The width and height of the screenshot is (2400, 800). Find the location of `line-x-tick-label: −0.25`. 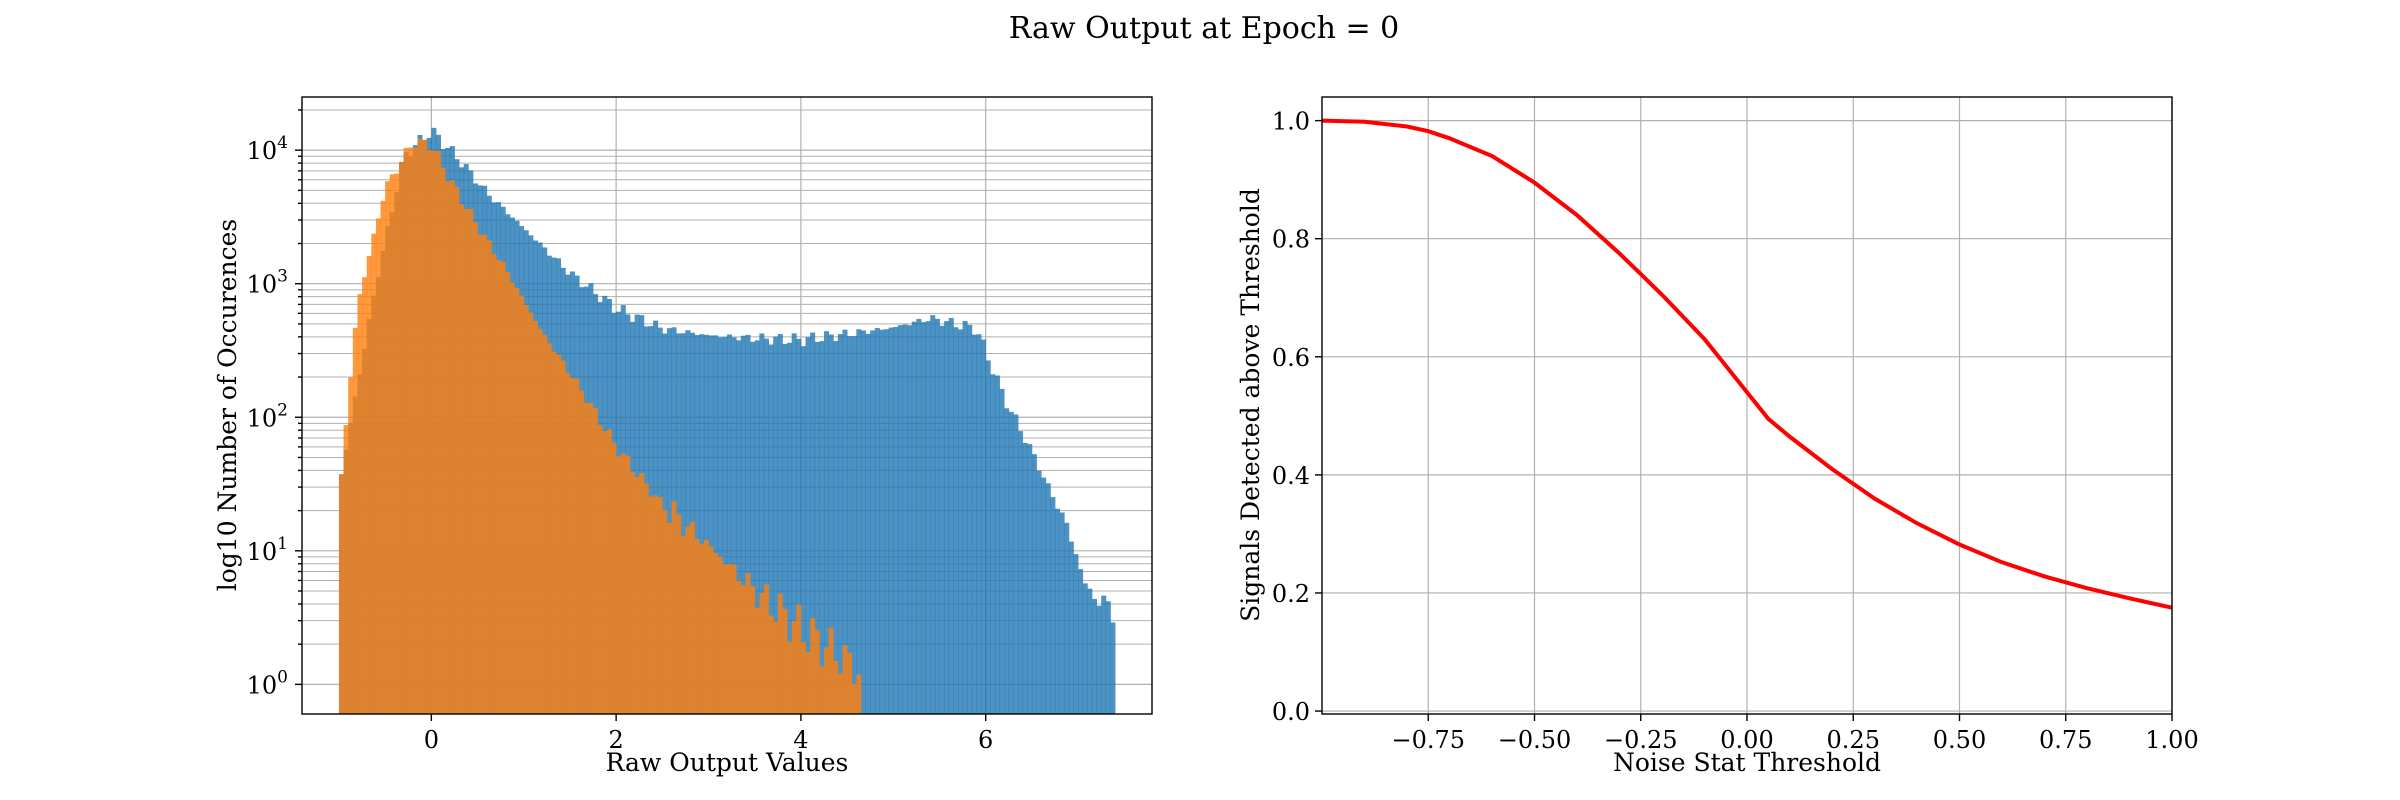

line-x-tick-label: −0.25 is located at coordinates (1641, 740).